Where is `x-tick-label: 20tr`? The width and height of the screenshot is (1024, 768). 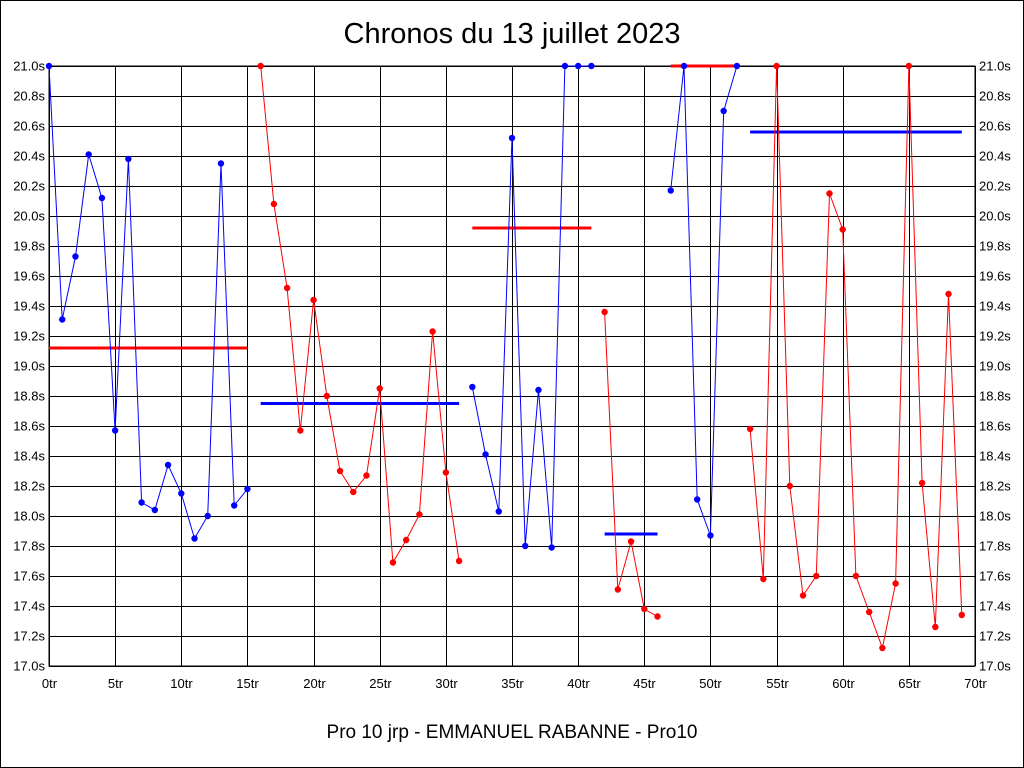
x-tick-label: 20tr is located at coordinates (314, 683).